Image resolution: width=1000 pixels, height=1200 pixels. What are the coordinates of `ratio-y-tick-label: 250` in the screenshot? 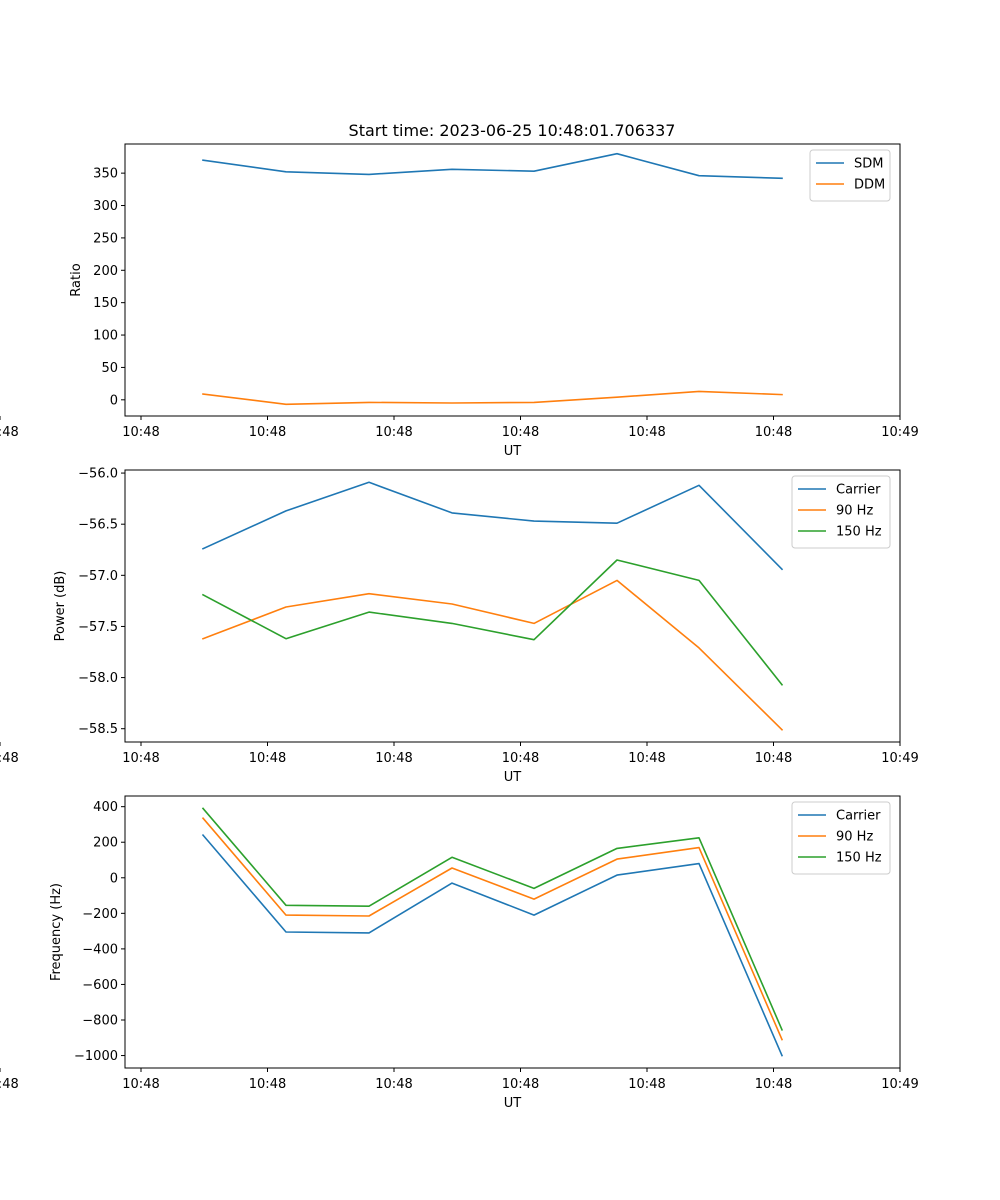 It's located at (105, 238).